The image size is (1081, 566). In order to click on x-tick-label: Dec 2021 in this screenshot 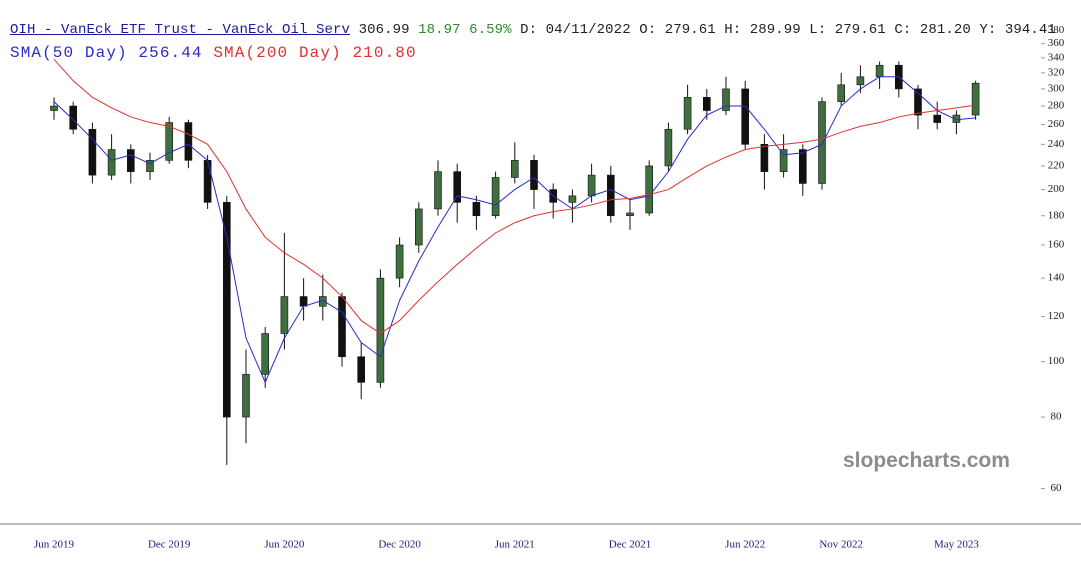, I will do `click(630, 545)`.